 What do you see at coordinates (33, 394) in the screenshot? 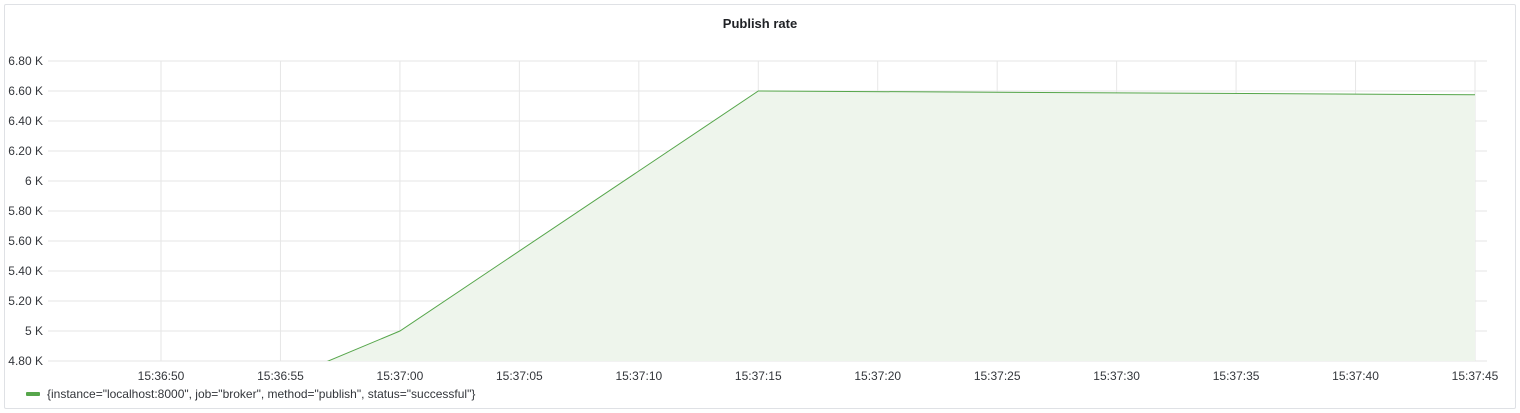
I see `legend-color-swatch` at bounding box center [33, 394].